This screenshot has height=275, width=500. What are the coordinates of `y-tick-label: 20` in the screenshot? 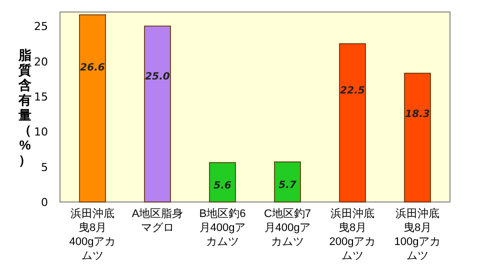 It's located at (41, 61).